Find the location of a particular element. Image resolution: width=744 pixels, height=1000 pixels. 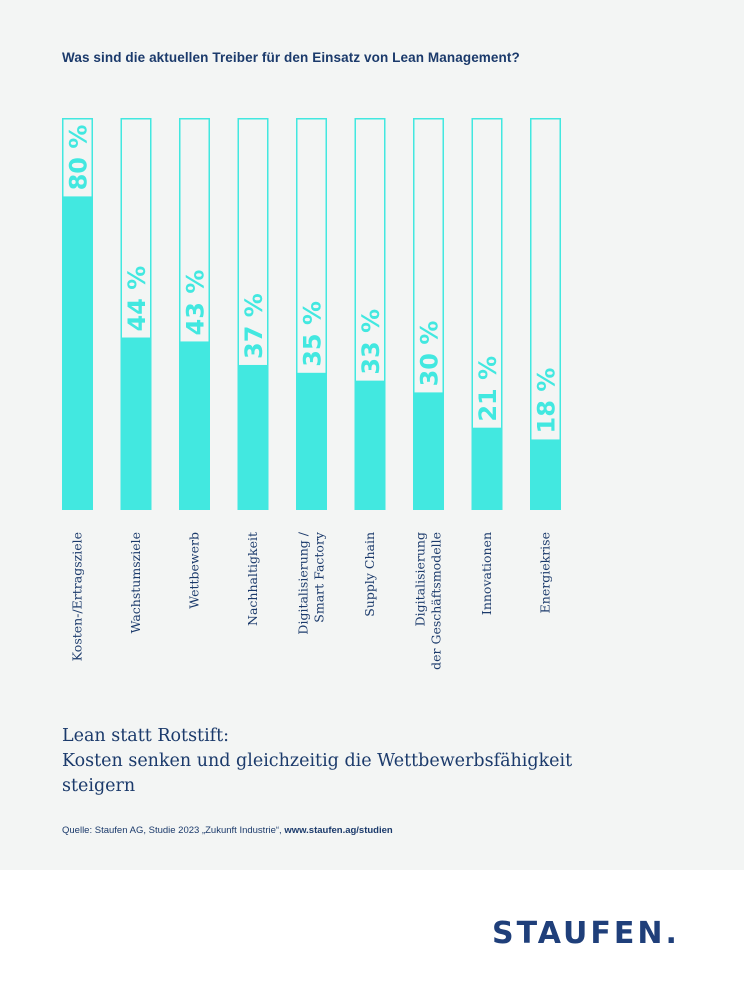

category-label: Kosten-/Ertragsziele is located at coordinates (77, 596).